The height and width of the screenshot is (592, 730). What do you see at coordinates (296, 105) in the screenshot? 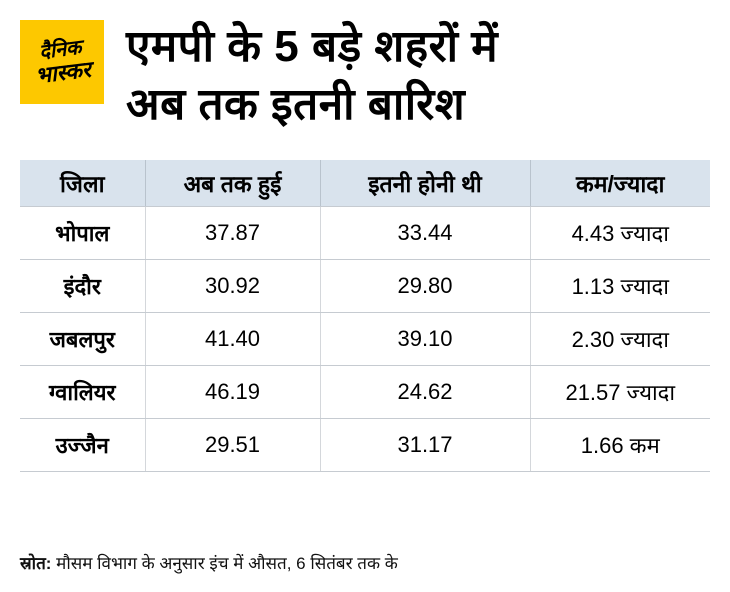
I see `title-line2: अब तक इतनी बारिश` at bounding box center [296, 105].